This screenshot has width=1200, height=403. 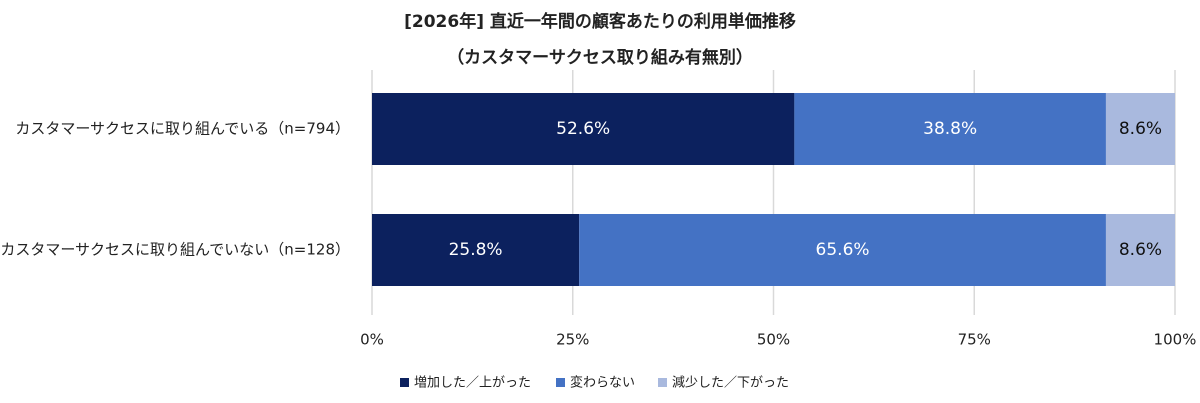 What do you see at coordinates (730, 383) in the screenshot?
I see `legend-label: 減少した／下がった` at bounding box center [730, 383].